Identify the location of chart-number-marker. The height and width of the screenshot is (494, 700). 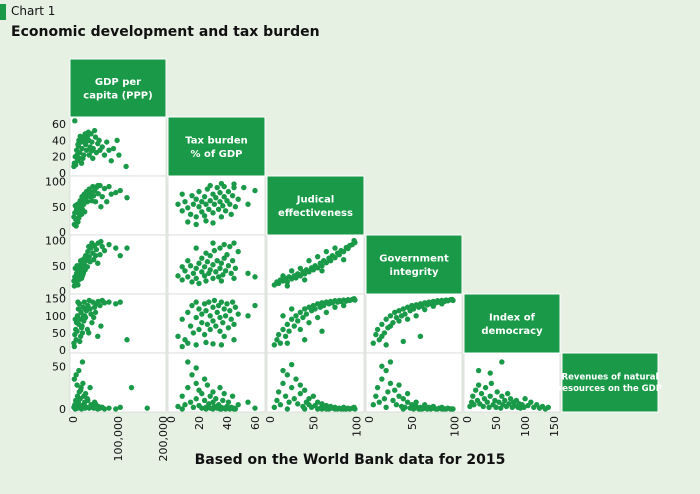
(3, 12).